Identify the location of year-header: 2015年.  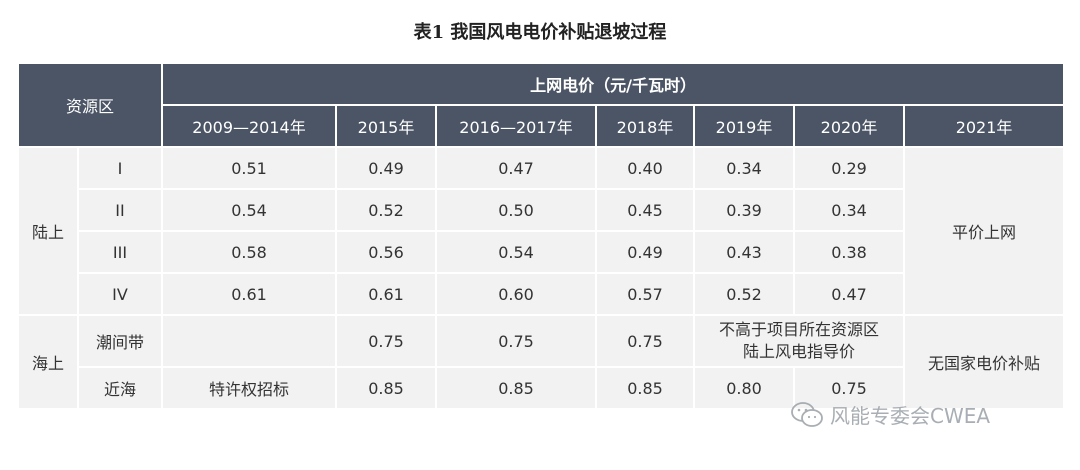
(386, 126).